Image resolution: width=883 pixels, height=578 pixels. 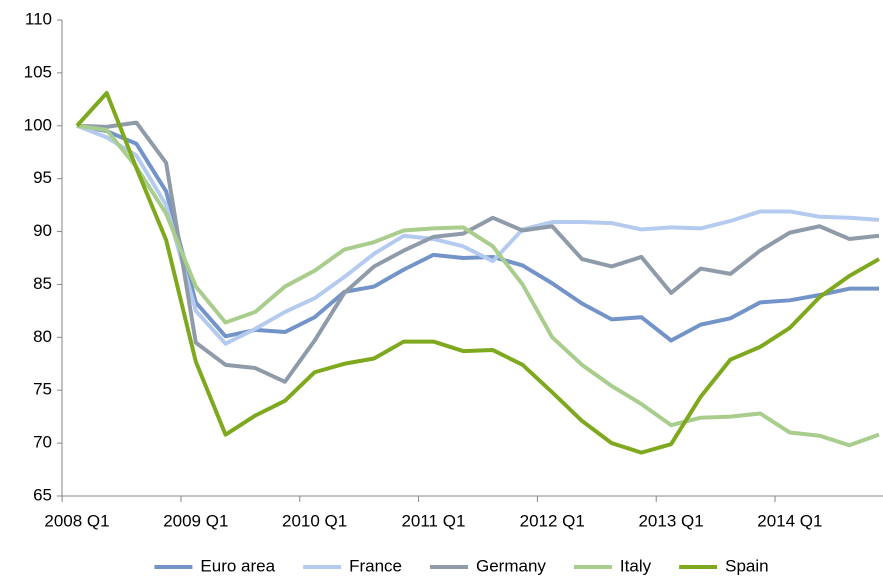 What do you see at coordinates (42, 283) in the screenshot?
I see `y-tick-label: 85` at bounding box center [42, 283].